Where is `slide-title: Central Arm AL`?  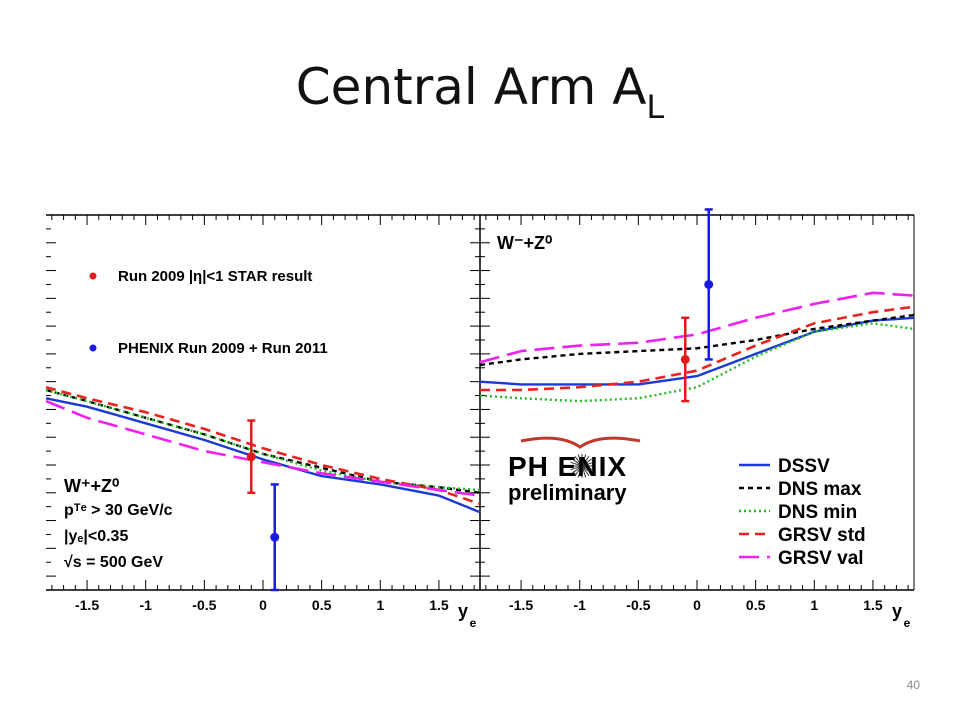 slide-title: Central Arm AL is located at coordinates (480, 92).